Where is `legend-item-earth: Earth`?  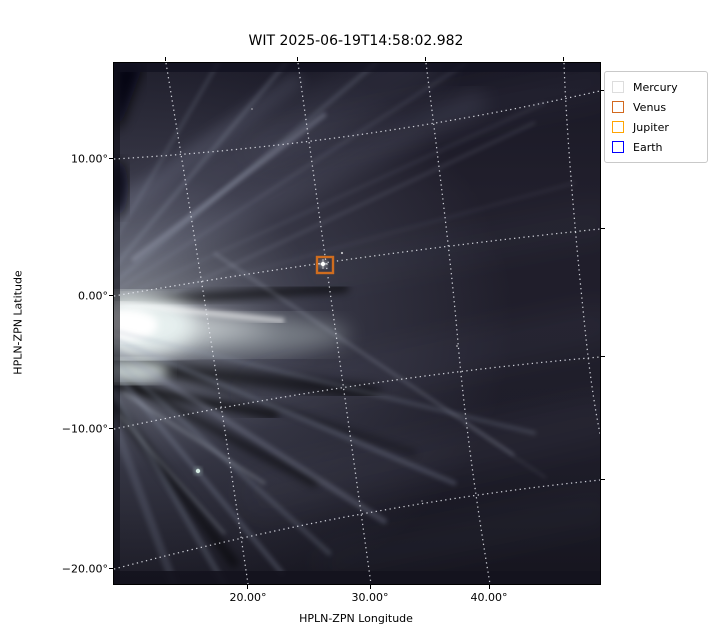
legend-item-earth: Earth is located at coordinates (656, 147).